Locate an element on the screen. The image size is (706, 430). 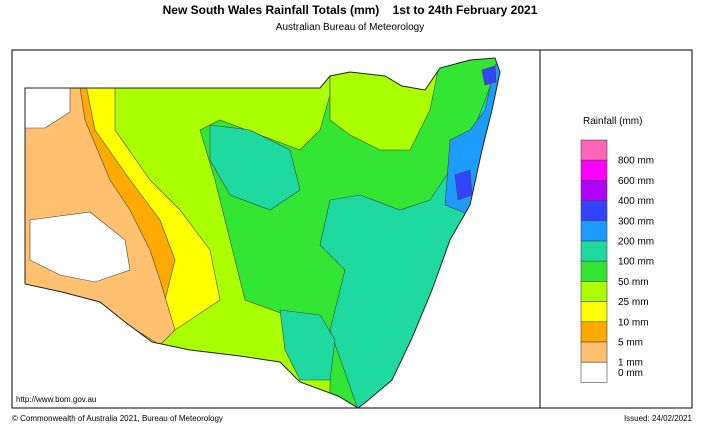
legend-title: Rainfall (mm) is located at coordinates (612, 121).